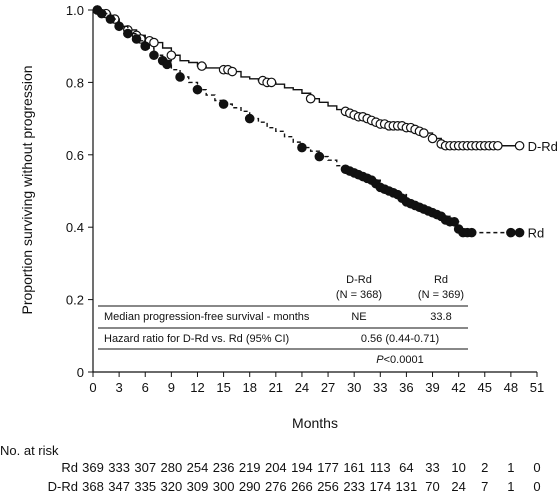  Describe the element at coordinates (536, 233) in the screenshot. I see `series-end-label-rd: Rd` at that location.